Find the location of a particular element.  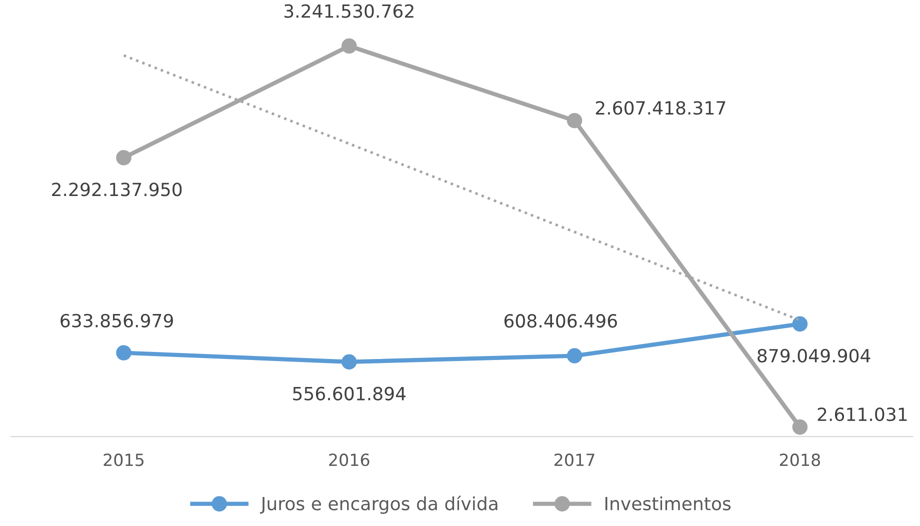

data-label: 556.601.894 is located at coordinates (349, 393).